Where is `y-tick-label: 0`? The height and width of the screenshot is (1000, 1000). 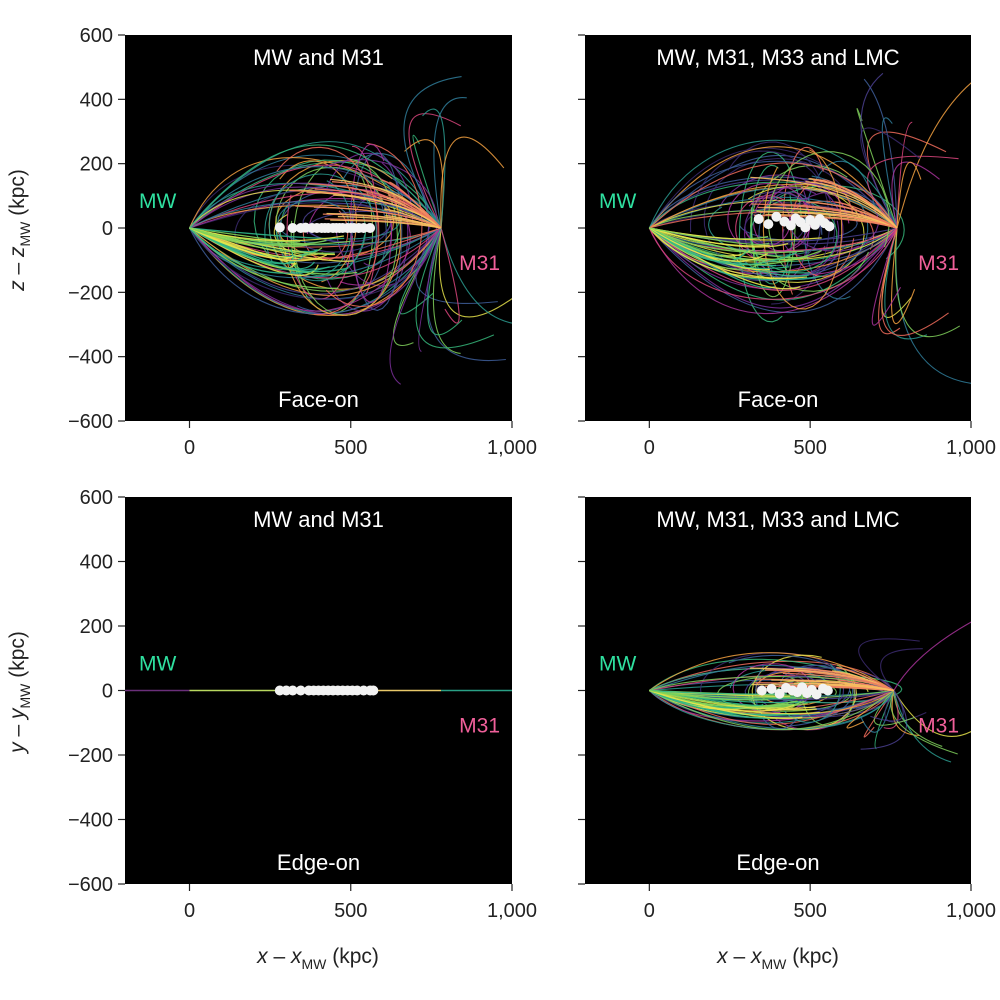
y-tick-label: 0 is located at coordinates (107, 692).